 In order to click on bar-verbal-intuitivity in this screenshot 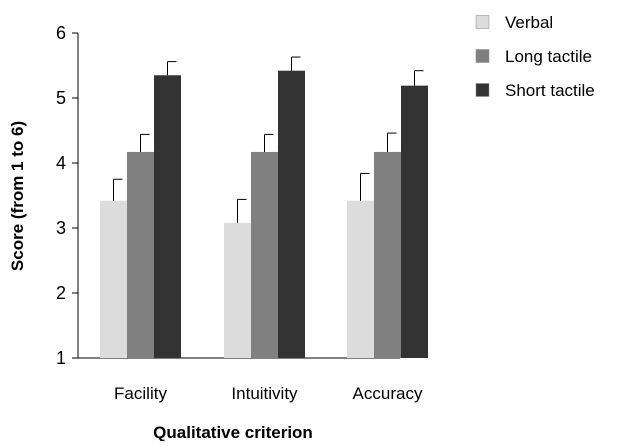, I will do `click(237, 290)`.